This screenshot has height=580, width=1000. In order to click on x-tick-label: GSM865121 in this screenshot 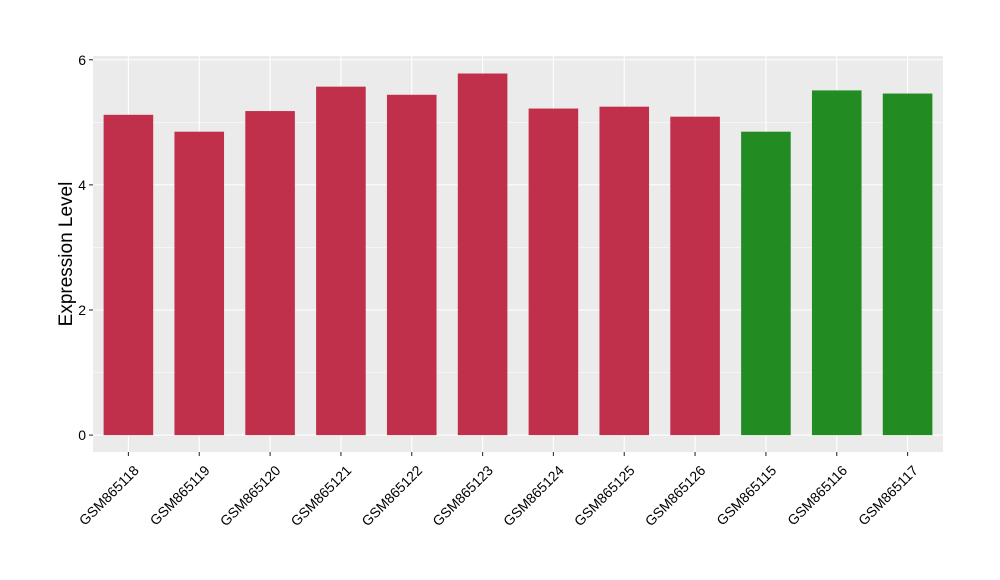, I will do `click(320, 495)`.